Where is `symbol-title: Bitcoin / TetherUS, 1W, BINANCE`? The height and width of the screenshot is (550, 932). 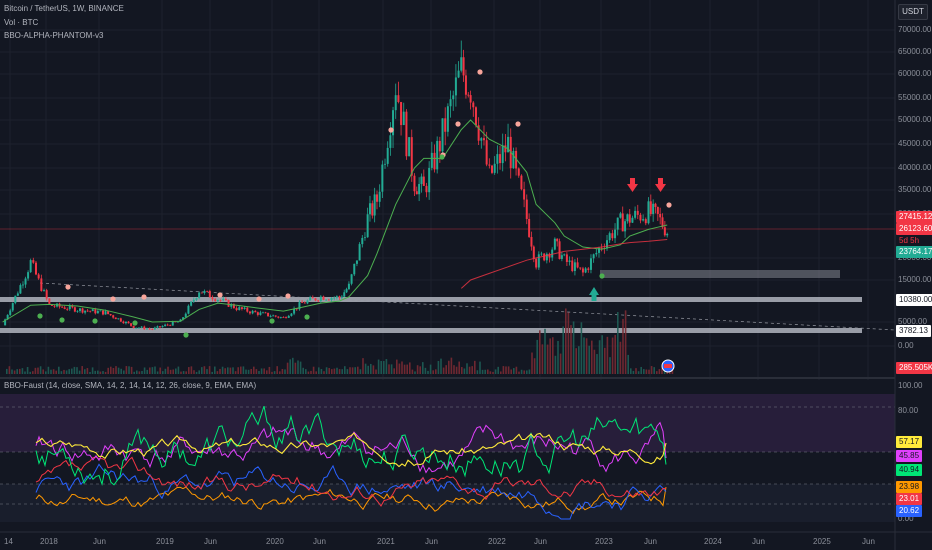 symbol-title: Bitcoin / TetherUS, 1W, BINANCE is located at coordinates (64, 8).